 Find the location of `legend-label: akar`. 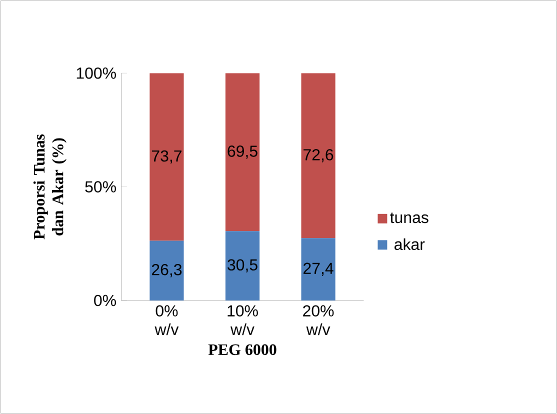

legend-label: akar is located at coordinates (409, 244).